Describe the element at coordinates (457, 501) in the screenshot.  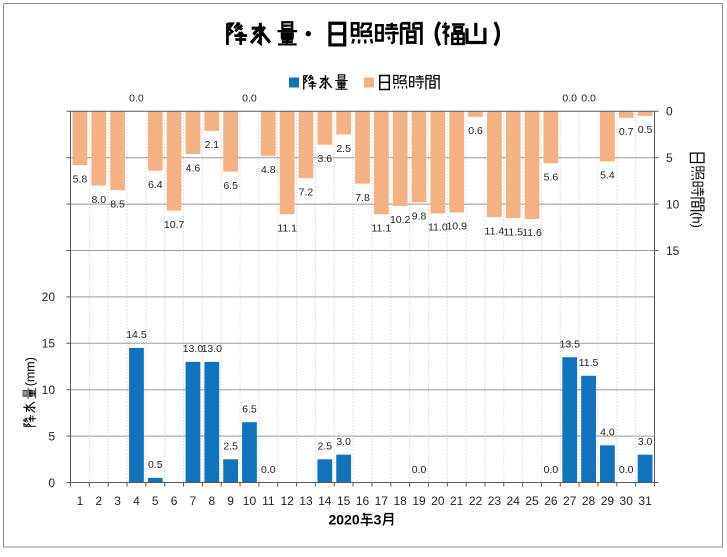
I see `svg-text: 21` at that location.